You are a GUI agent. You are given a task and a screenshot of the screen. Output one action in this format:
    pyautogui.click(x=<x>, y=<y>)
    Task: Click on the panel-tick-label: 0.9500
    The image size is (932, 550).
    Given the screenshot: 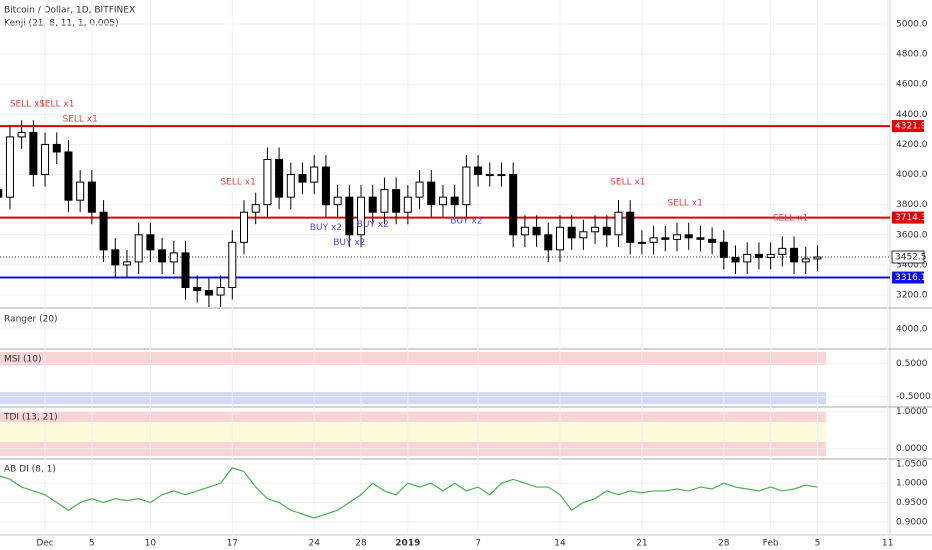 What is the action you would take?
    pyautogui.click(x=912, y=503)
    